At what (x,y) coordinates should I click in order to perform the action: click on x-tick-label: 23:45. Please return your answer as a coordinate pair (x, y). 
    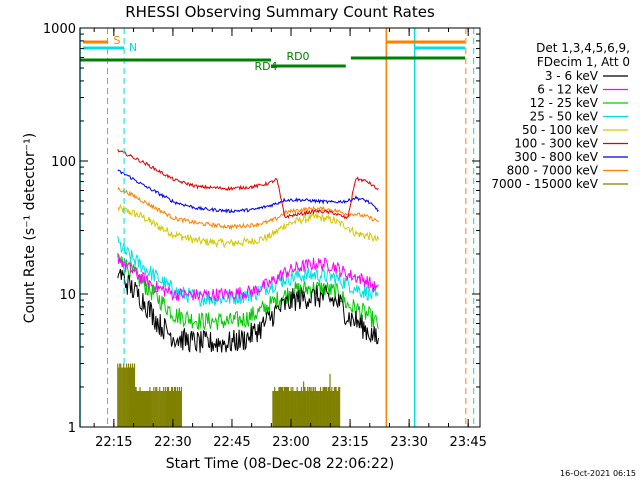
    Looking at the image, I should click on (467, 442).